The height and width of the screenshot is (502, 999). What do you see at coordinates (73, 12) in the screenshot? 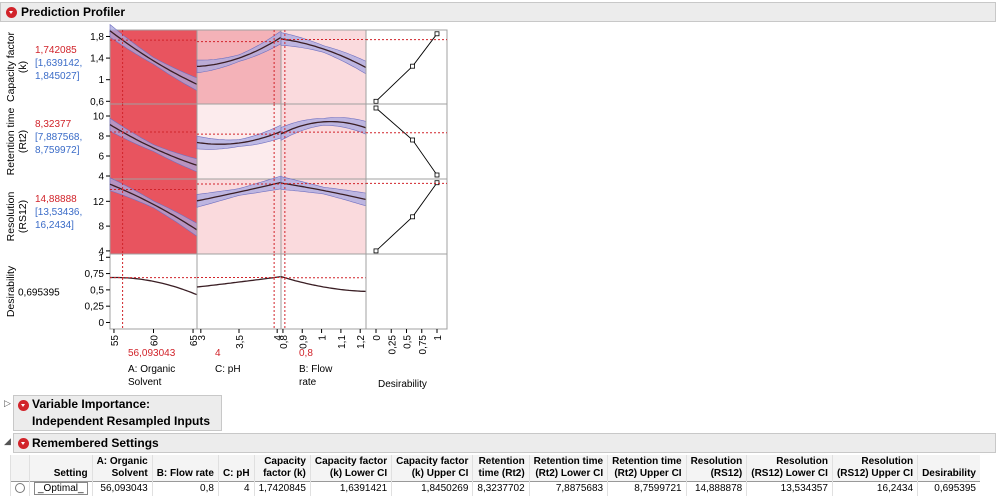
I see `profiler-title: Prediction Profiler` at bounding box center [73, 12].